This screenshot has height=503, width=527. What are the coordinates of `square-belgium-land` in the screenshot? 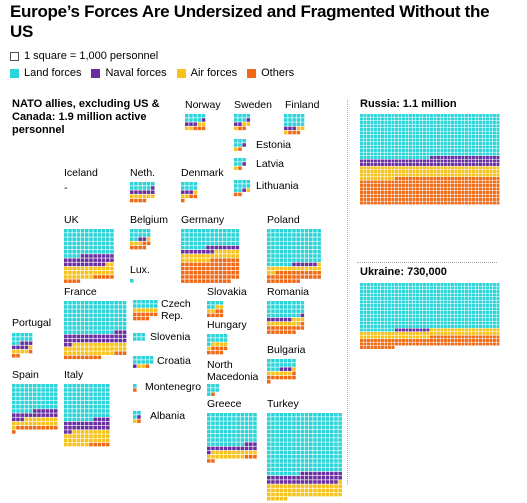 It's located at (132, 231).